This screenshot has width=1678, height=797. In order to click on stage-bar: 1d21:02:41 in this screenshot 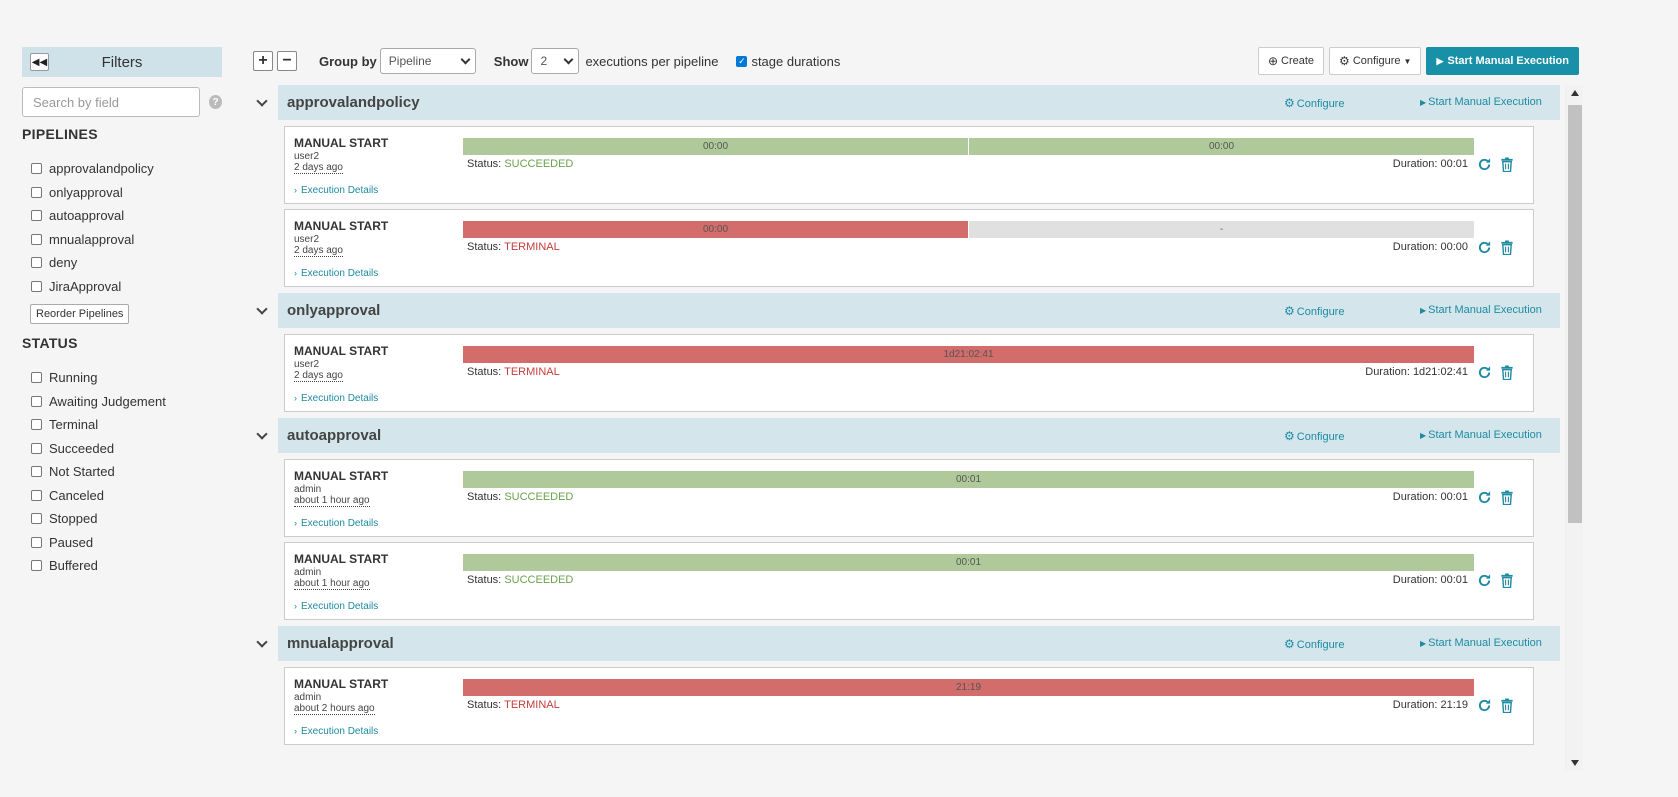, I will do `click(968, 354)`.